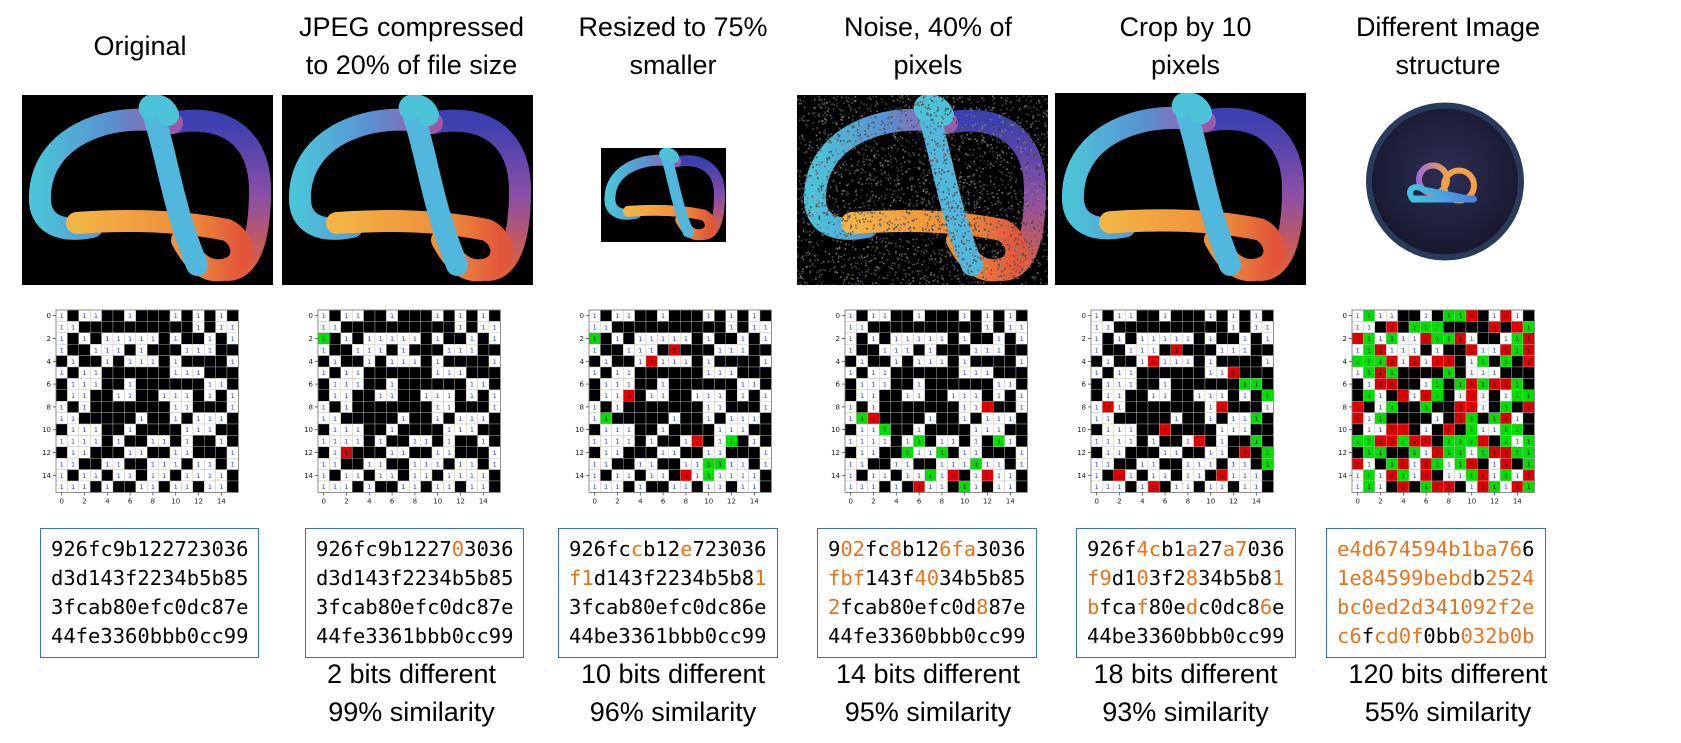 This screenshot has height=743, width=1681. Describe the element at coordinates (1448, 674) in the screenshot. I see `bits-different-label: 120 bits different` at that location.